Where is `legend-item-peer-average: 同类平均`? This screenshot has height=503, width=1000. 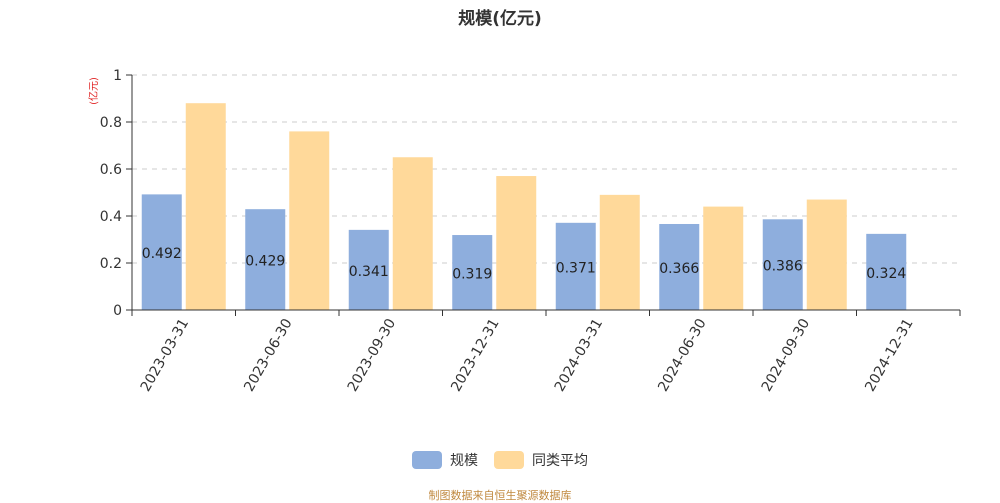
legend-item-peer-average: 同类平均 is located at coordinates (541, 460).